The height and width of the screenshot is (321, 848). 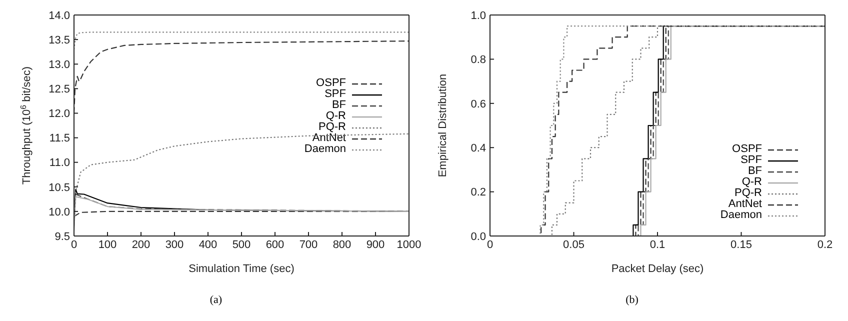 I want to click on y-tick-label: 12.0, so click(x=59, y=114).